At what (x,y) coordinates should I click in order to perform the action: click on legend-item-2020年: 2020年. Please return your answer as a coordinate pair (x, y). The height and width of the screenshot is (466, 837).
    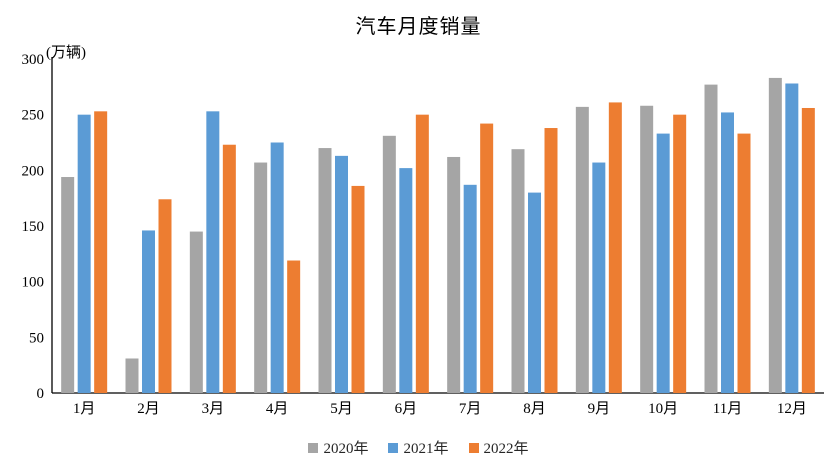
    Looking at the image, I should click on (338, 447).